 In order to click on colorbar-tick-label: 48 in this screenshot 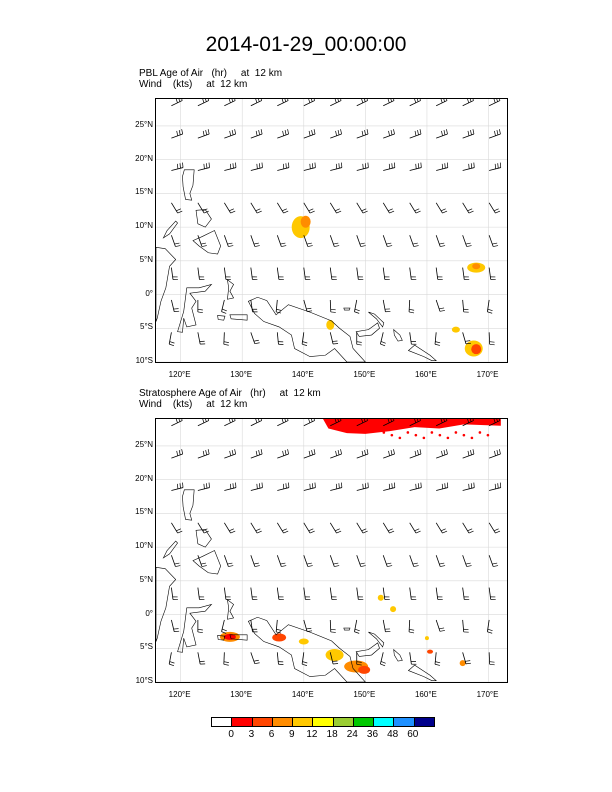, I will do `click(393, 734)`.